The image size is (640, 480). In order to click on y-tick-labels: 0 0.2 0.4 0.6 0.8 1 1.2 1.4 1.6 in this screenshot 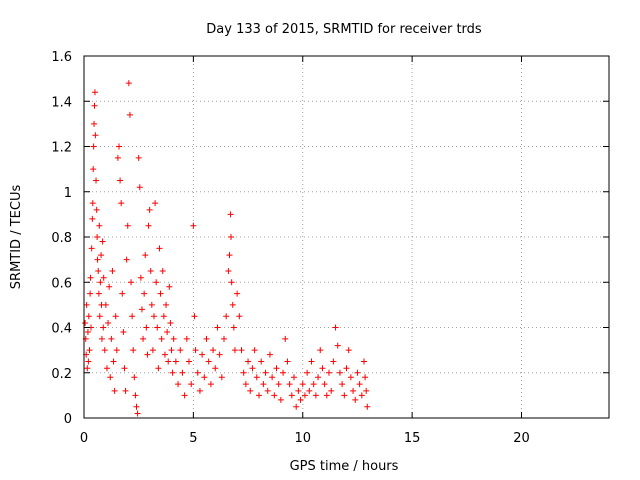, I will do `click(61, 238)`.